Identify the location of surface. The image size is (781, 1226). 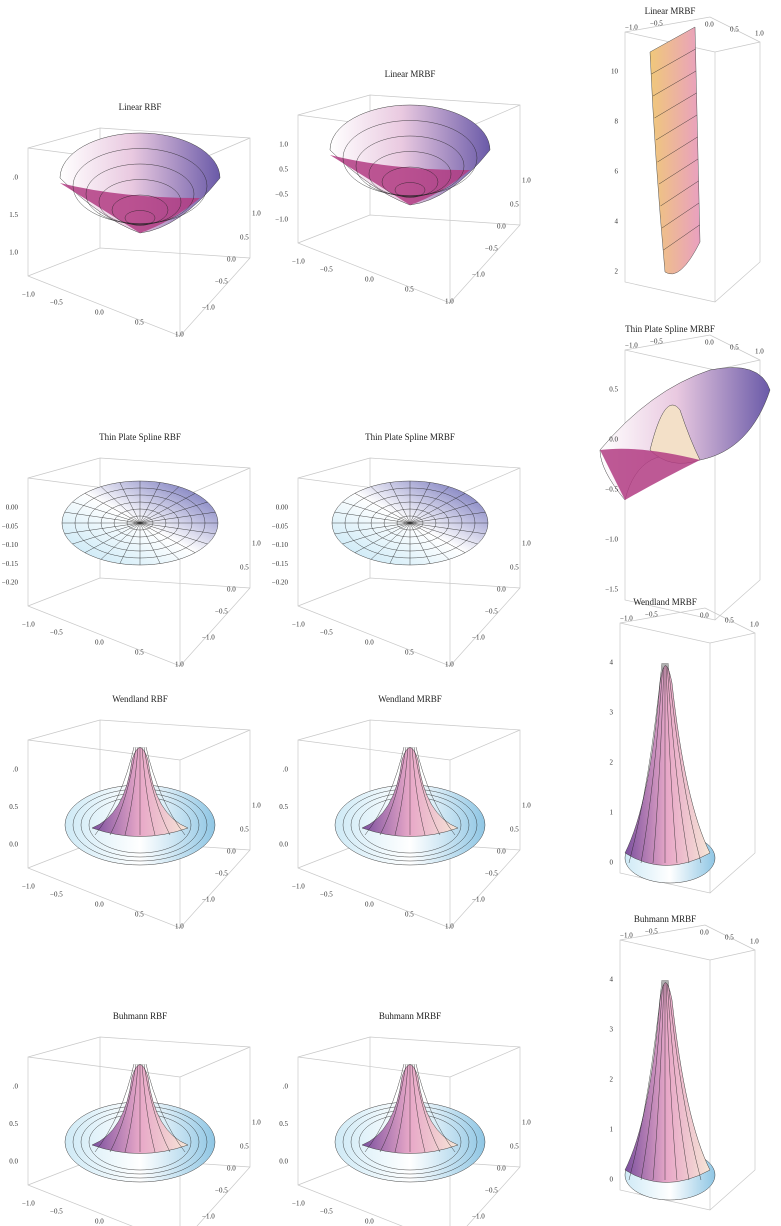
(667, 765).